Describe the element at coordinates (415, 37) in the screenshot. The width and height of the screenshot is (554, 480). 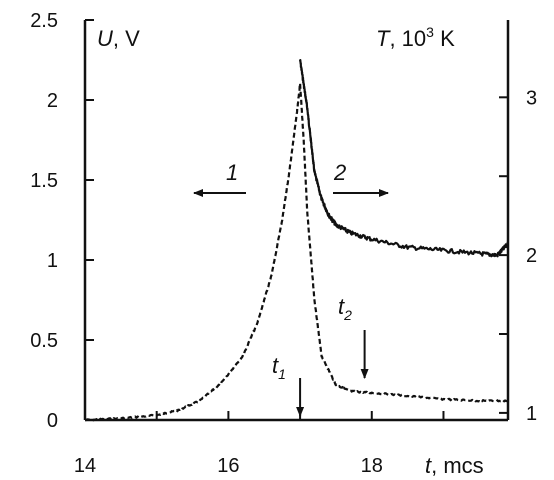
I see `y-right-label: T, 103 K` at that location.